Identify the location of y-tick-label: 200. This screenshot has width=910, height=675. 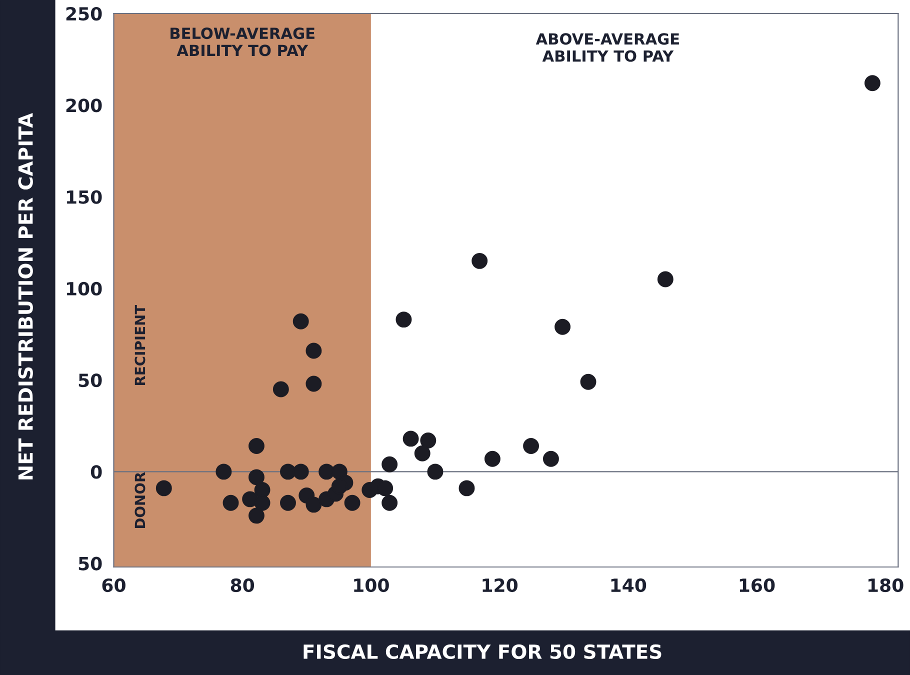
(84, 105).